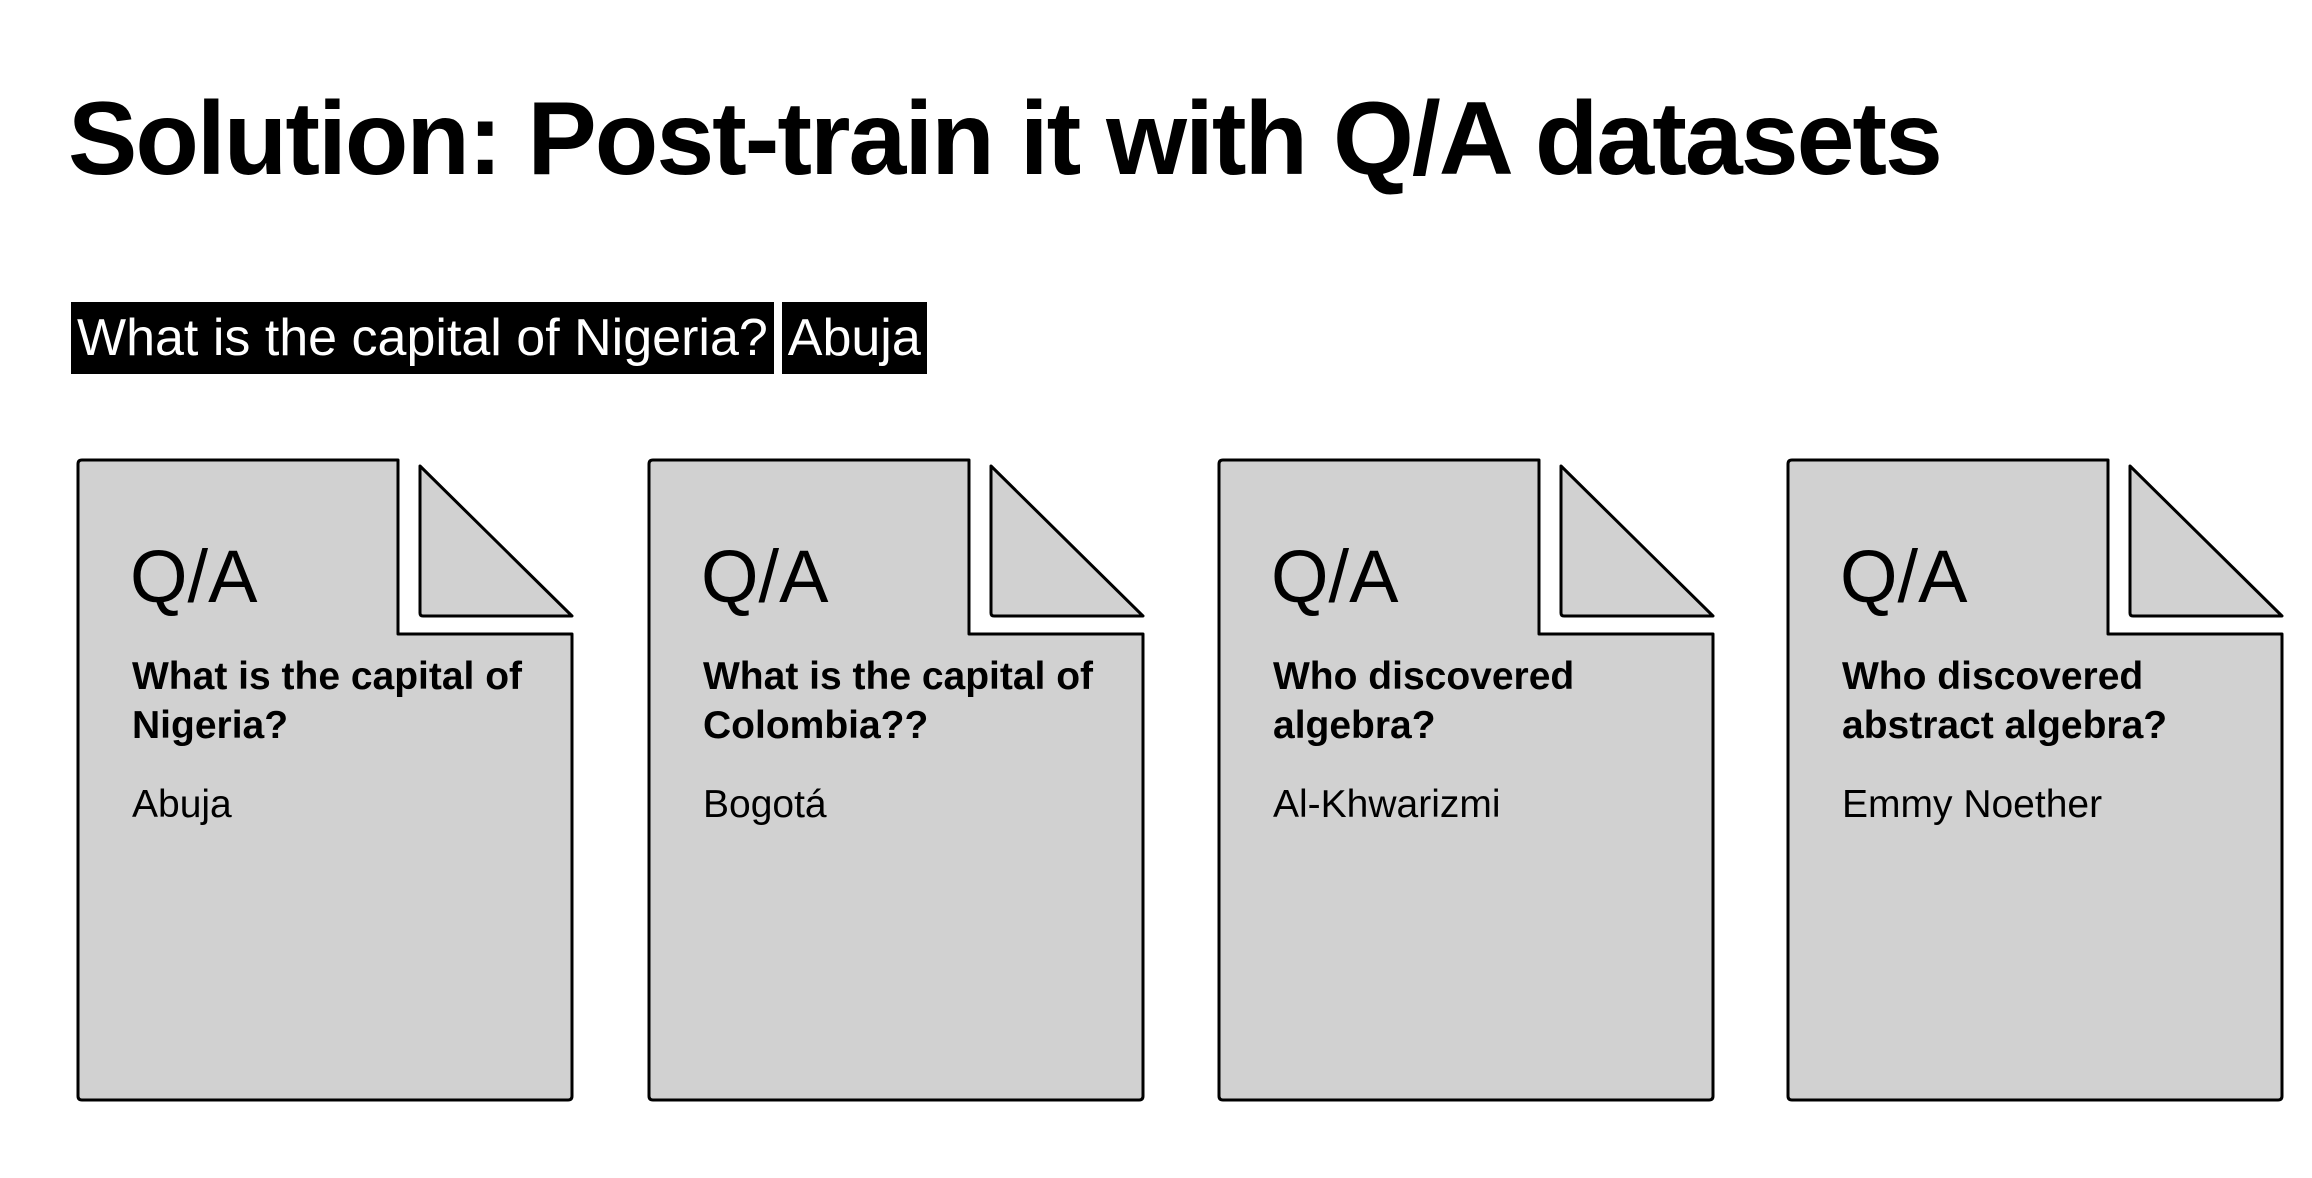 The height and width of the screenshot is (1178, 2312). Describe the element at coordinates (182, 804) in the screenshot. I see `document-answer: Abuja` at that location.